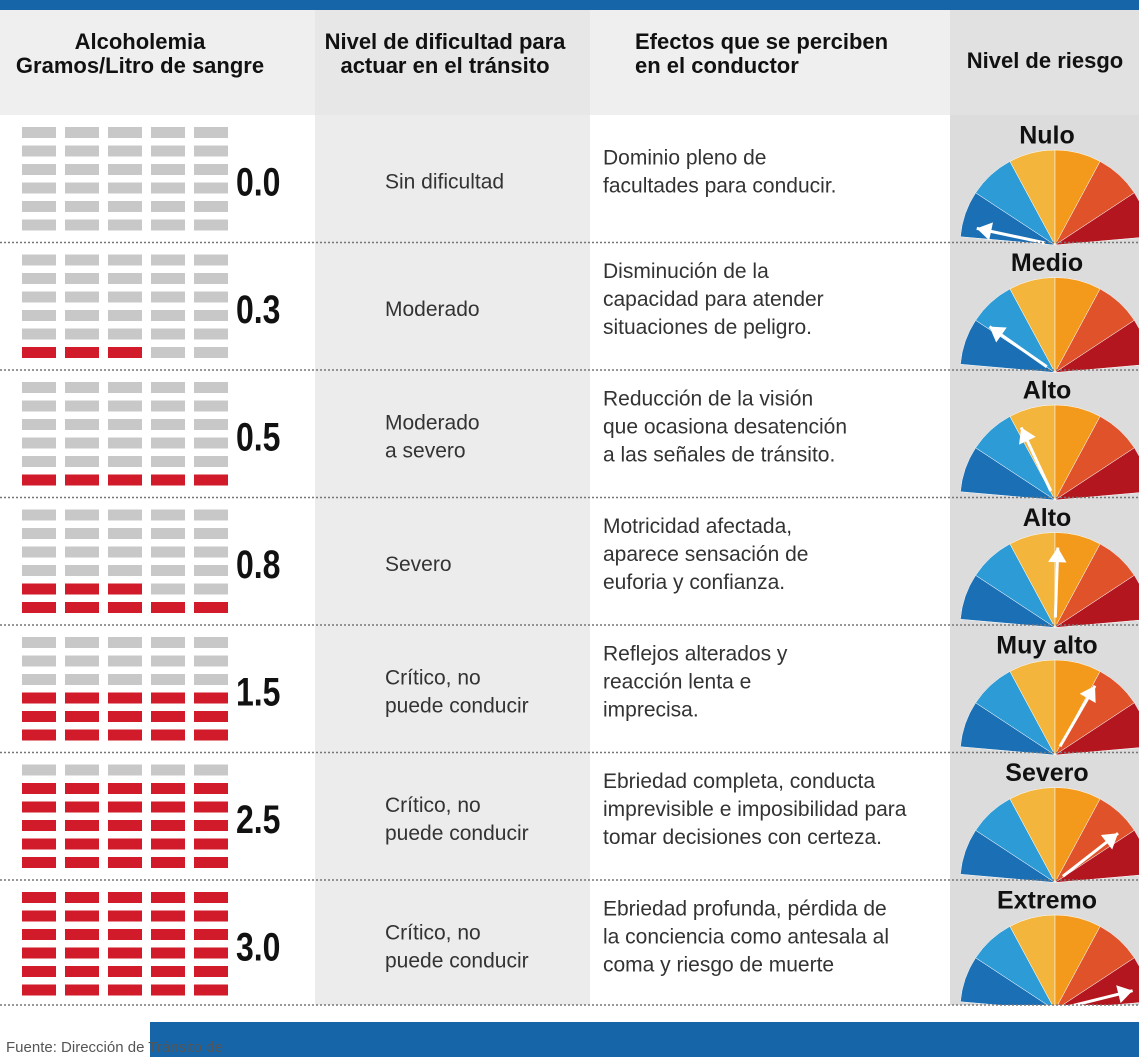 The height and width of the screenshot is (1057, 1139). Describe the element at coordinates (258, 436) in the screenshot. I see `level-value: 0.5` at that location.